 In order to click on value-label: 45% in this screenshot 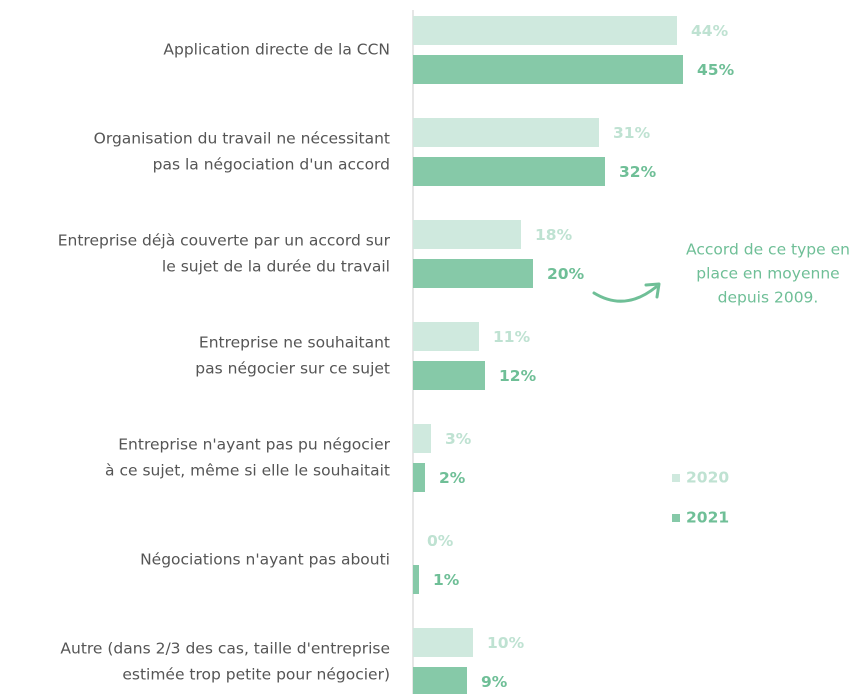, I will do `click(716, 70)`.